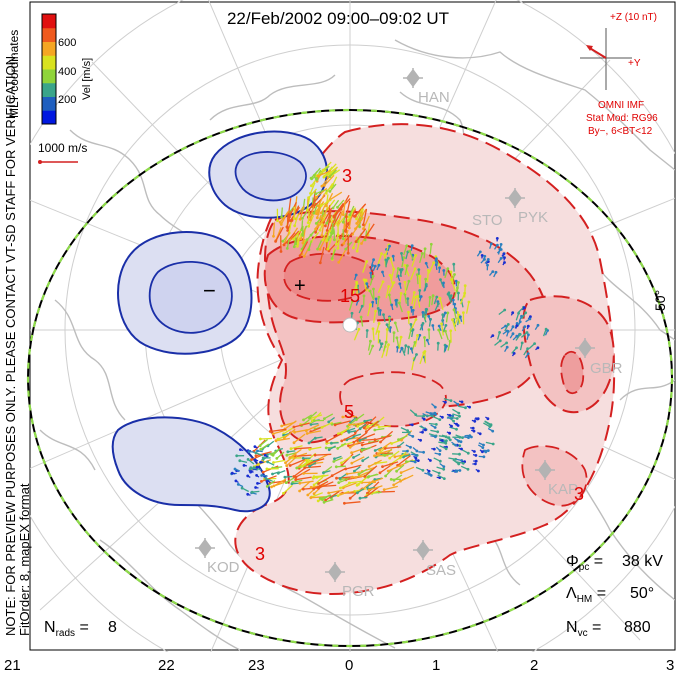 This screenshot has height=674, width=680. What do you see at coordinates (66, 629) in the screenshot?
I see `n-rads-symbol: Nrads =` at bounding box center [66, 629].